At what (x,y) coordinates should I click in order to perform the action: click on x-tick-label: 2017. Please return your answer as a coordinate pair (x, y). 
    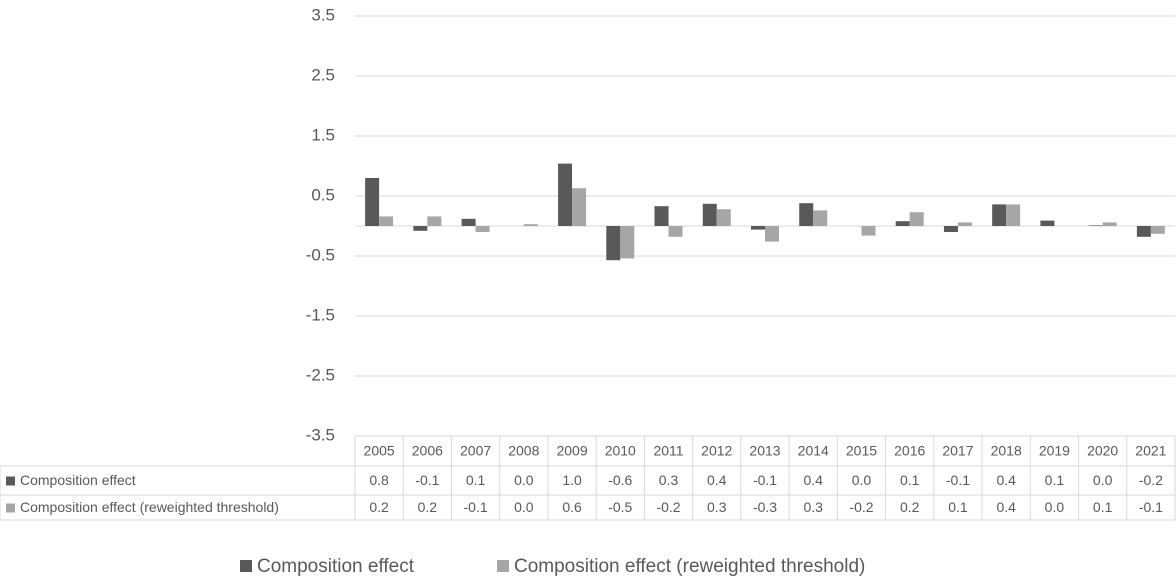
    Looking at the image, I should click on (957, 451).